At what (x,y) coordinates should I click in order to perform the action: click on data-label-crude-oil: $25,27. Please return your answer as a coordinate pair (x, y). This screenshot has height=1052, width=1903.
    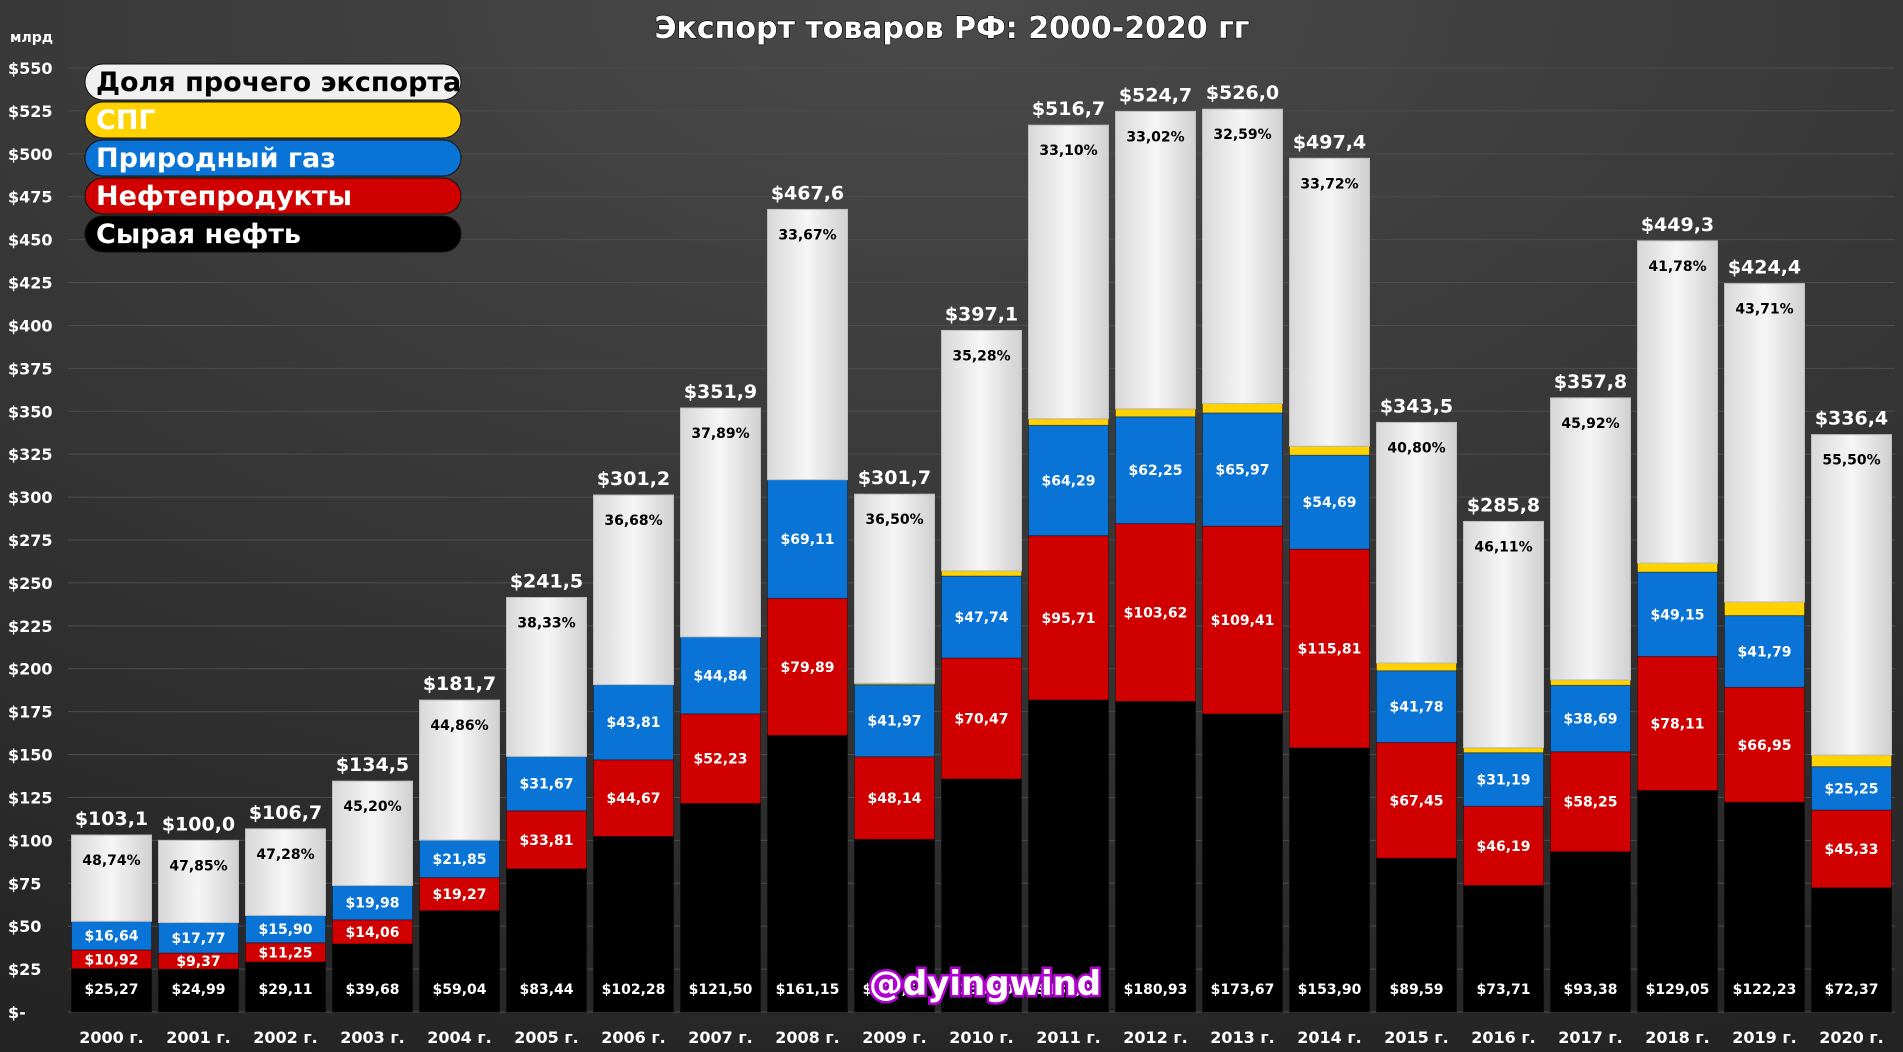
    Looking at the image, I should click on (111, 990).